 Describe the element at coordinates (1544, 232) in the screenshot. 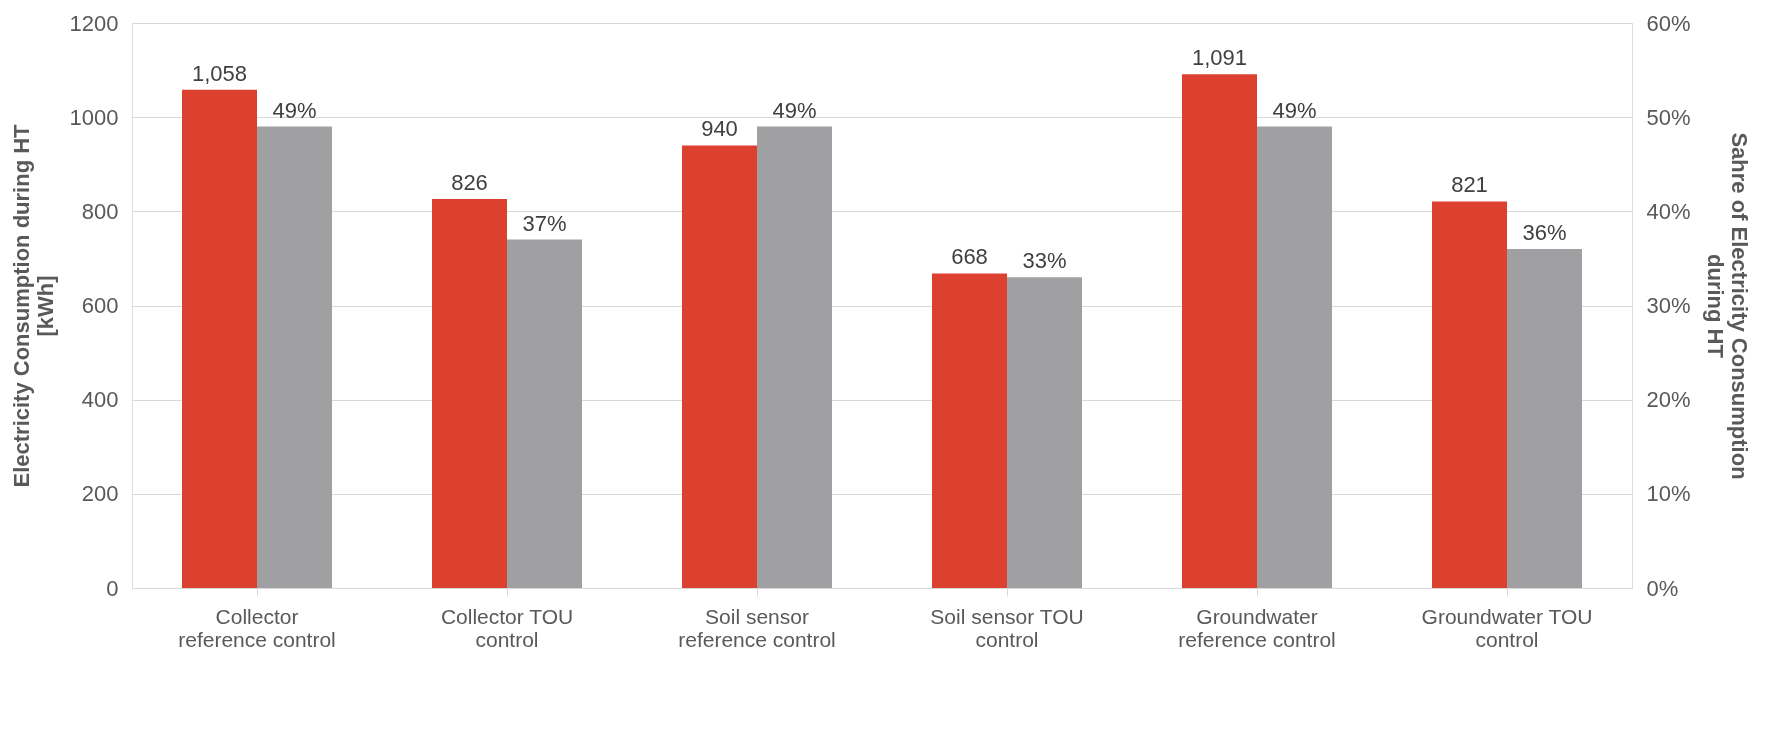

I see `data-label: 36%` at that location.